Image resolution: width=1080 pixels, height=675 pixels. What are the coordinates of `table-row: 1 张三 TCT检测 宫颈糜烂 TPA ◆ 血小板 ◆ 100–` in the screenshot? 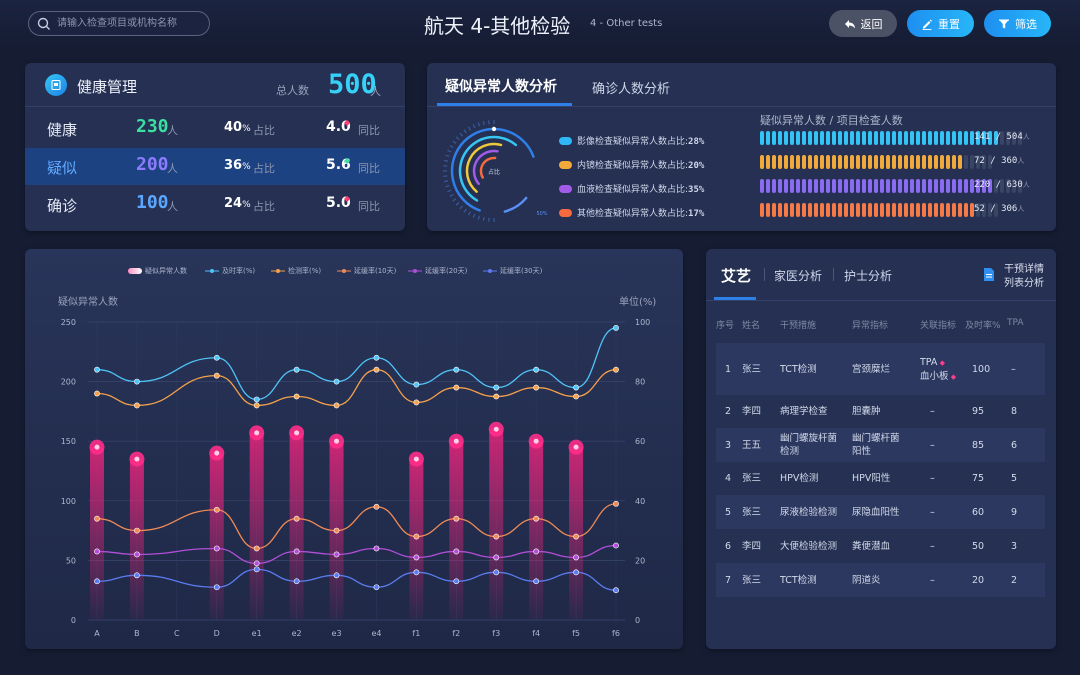 It's located at (880, 369).